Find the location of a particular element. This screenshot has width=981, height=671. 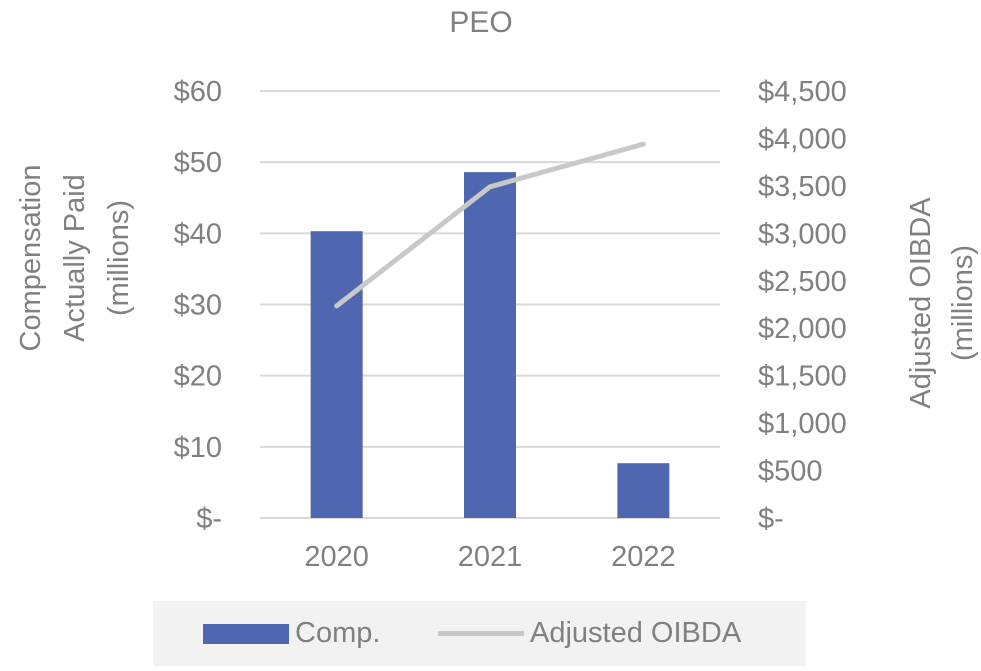

left-tick-label: $40 is located at coordinates (198, 234).